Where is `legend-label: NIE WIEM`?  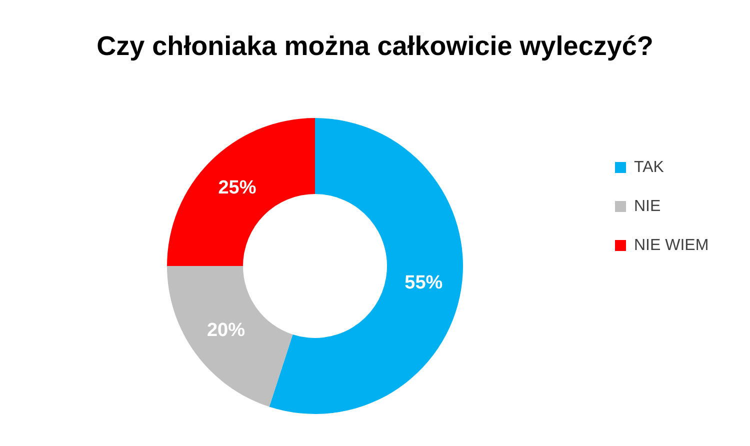
legend-label: NIE WIEM is located at coordinates (671, 245).